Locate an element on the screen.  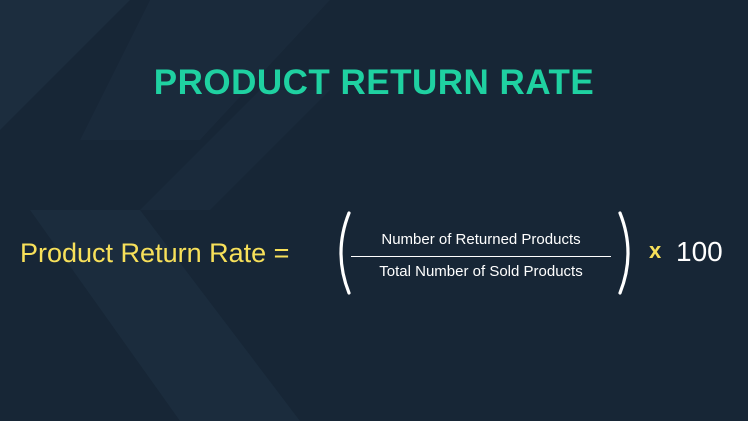
fraction-numerator: Number of Returned Products is located at coordinates (481, 239).